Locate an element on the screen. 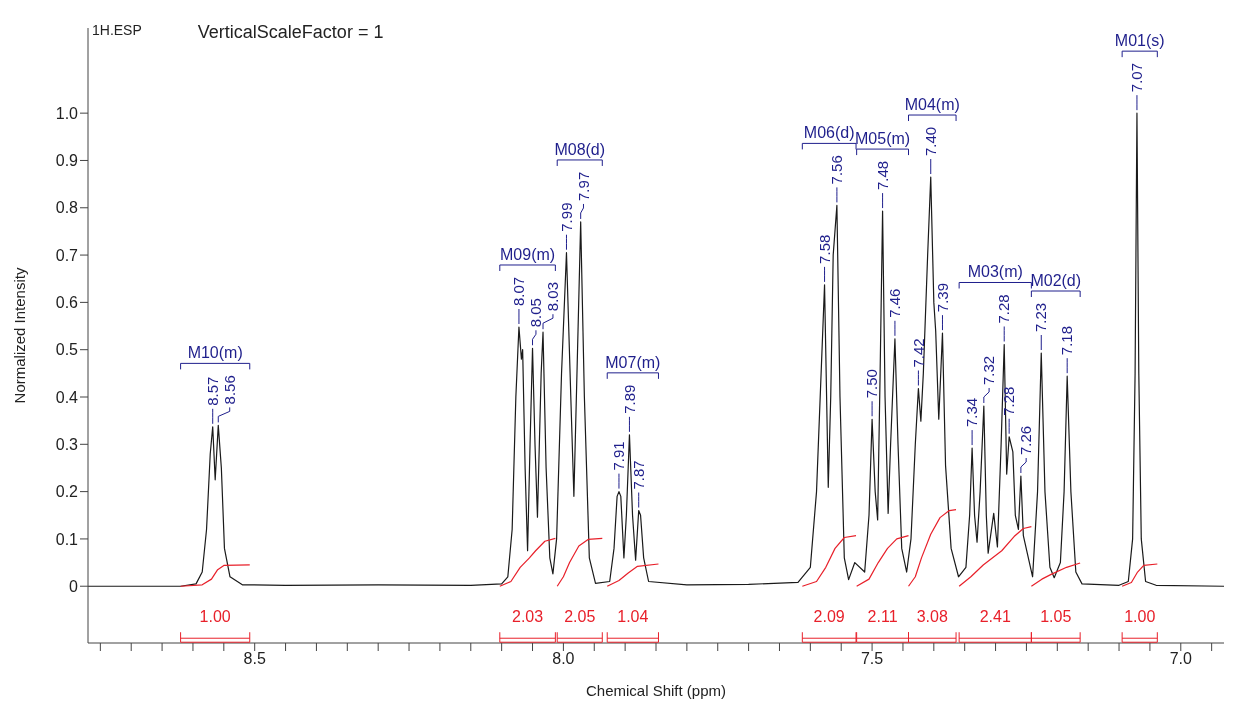 The height and width of the screenshot is (720, 1242). annotation: 7.99 is located at coordinates (566, 217).